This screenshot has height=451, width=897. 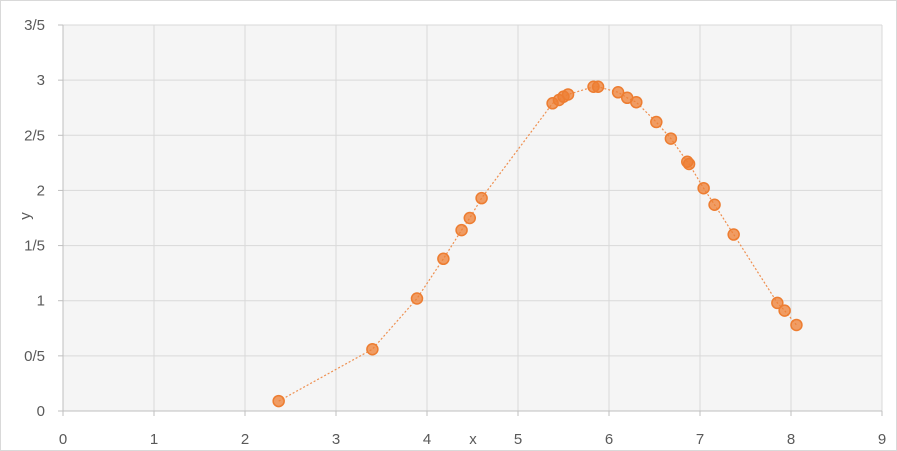 I want to click on x-tick-label: 4, so click(x=427, y=439).